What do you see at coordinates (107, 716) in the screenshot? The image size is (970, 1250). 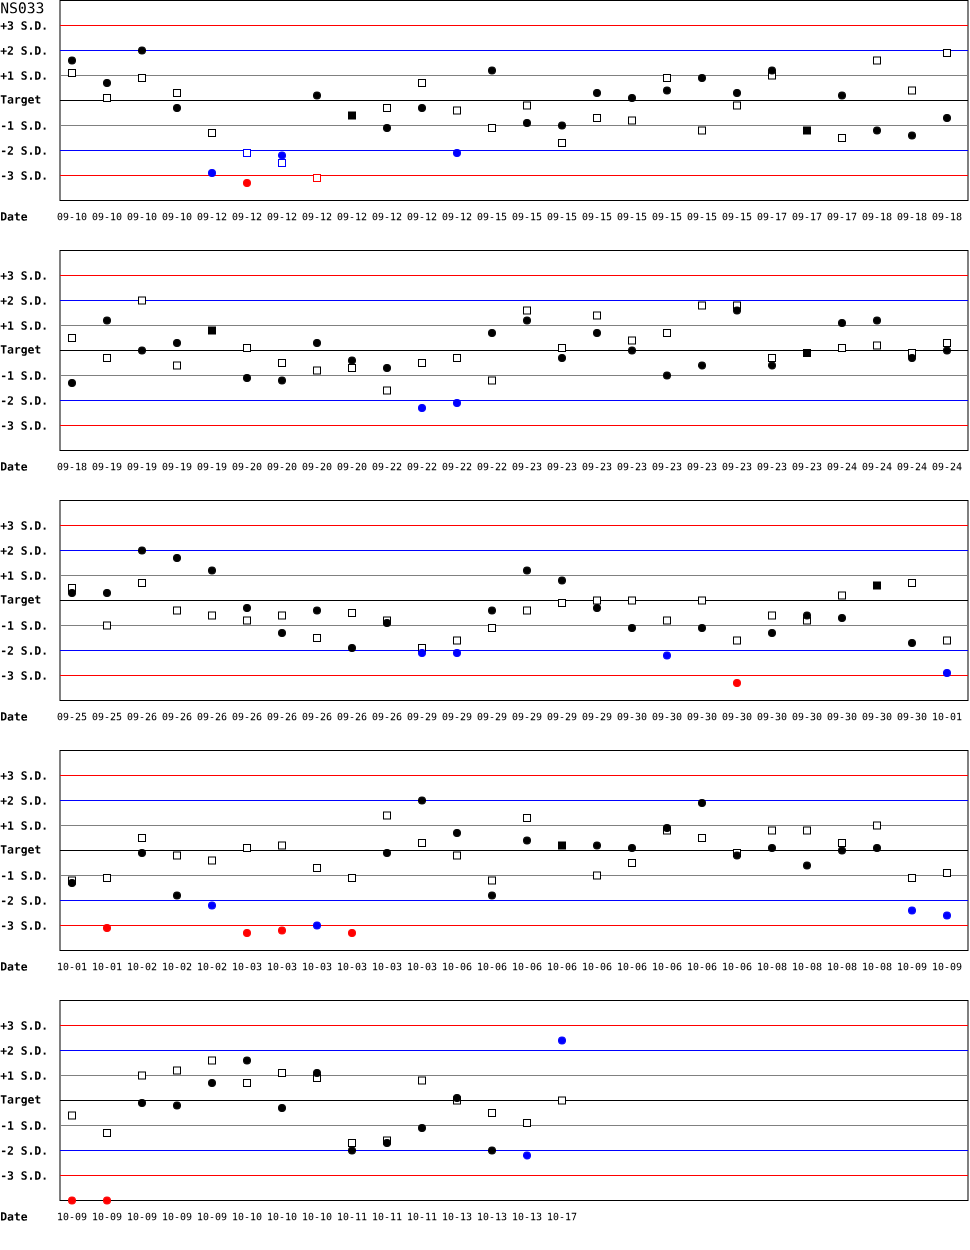 I see `x-tick-label: 09-25` at bounding box center [107, 716].